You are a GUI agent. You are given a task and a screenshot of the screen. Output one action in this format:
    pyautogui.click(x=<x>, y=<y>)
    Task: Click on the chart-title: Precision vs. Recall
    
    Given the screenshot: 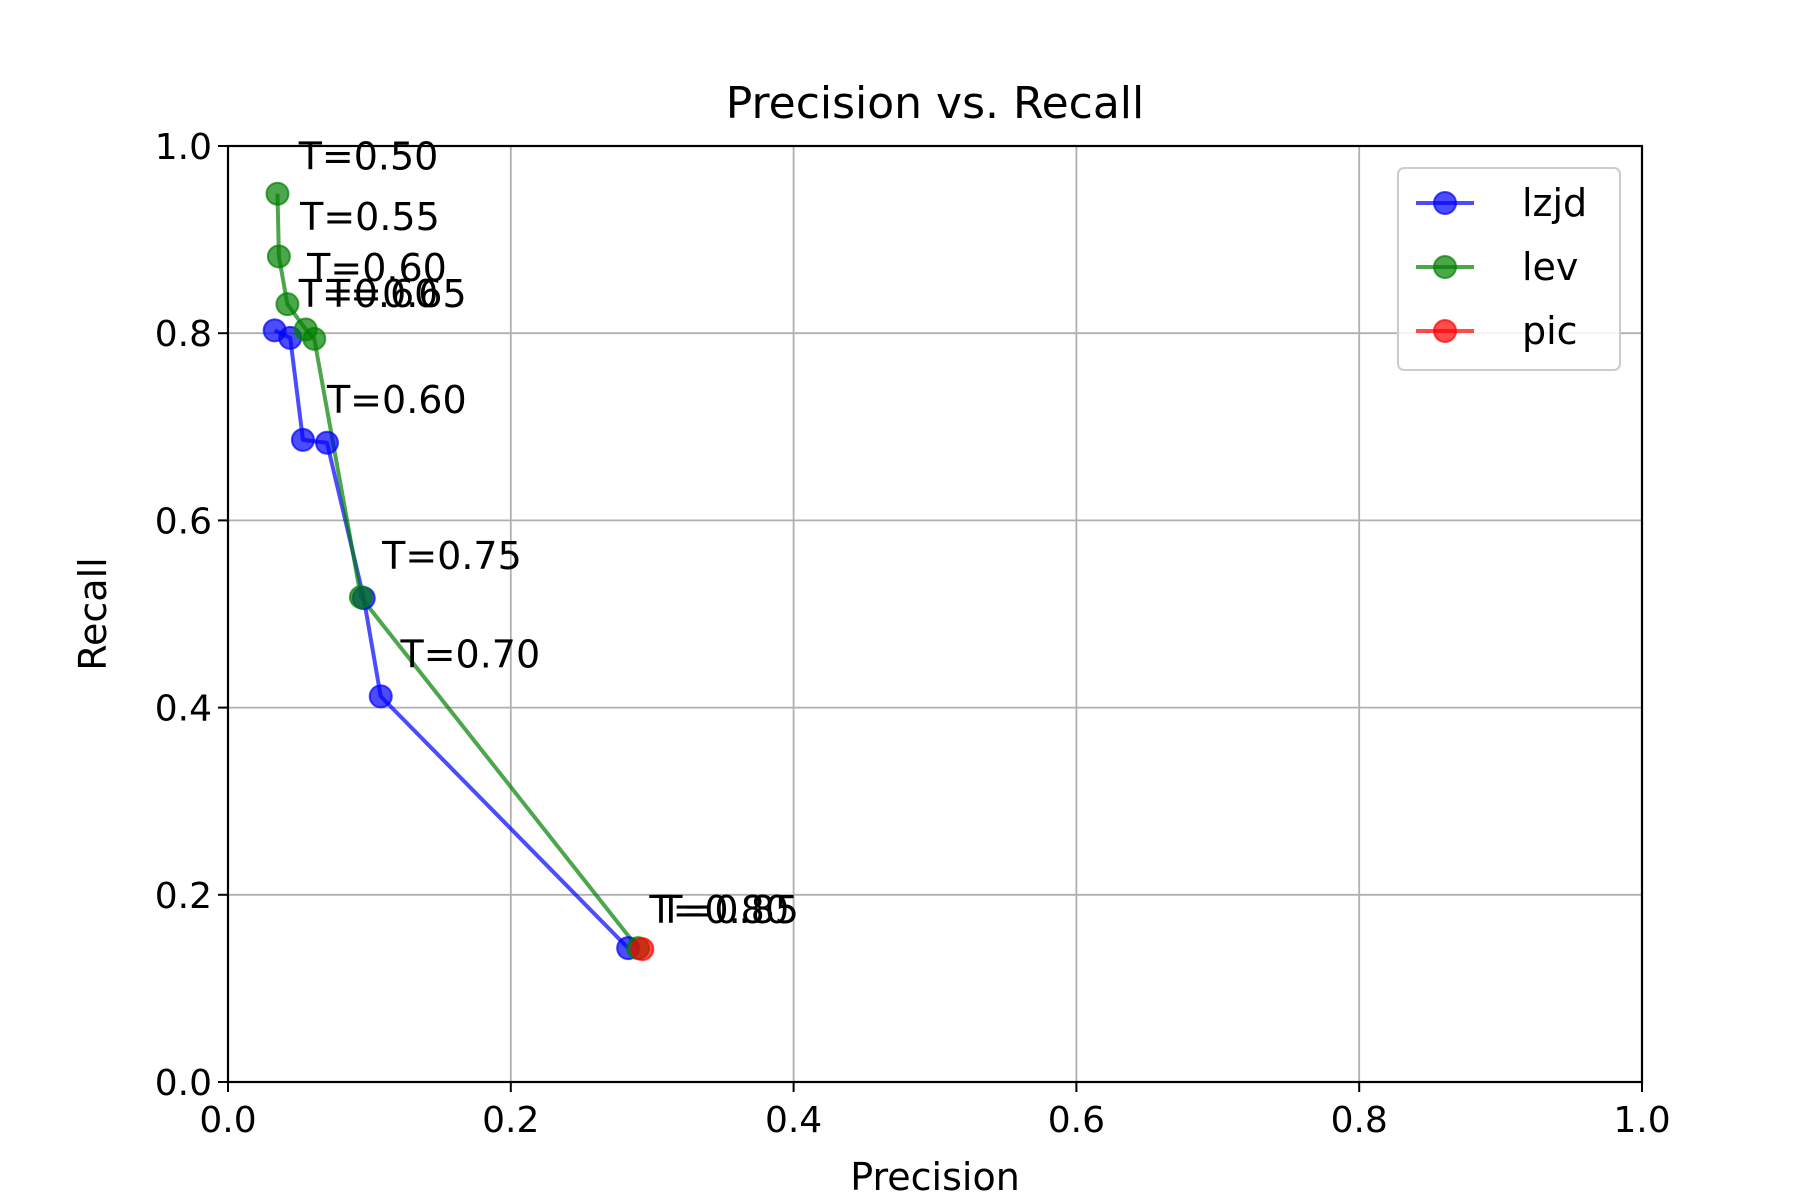 What is the action you would take?
    pyautogui.click(x=935, y=103)
    